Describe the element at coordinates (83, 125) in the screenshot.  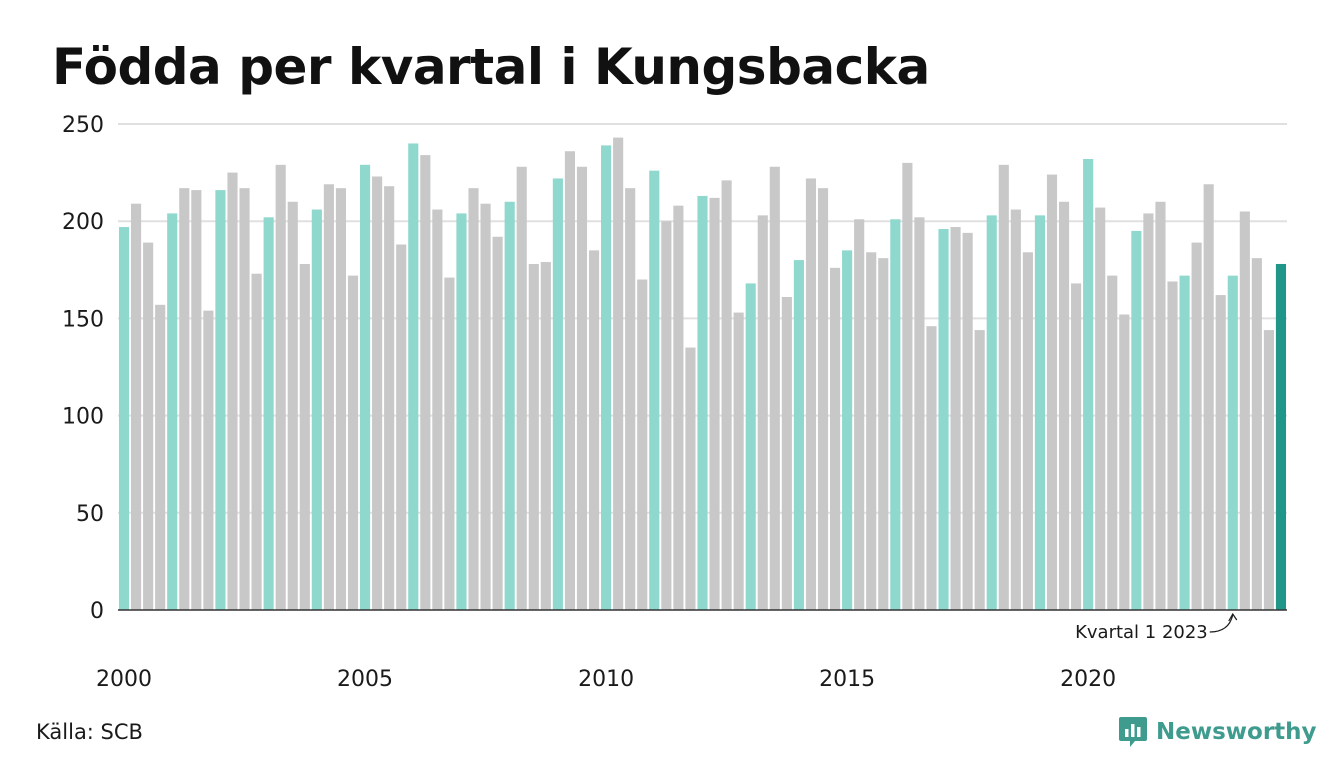
I see `y-tick-label: 250` at that location.